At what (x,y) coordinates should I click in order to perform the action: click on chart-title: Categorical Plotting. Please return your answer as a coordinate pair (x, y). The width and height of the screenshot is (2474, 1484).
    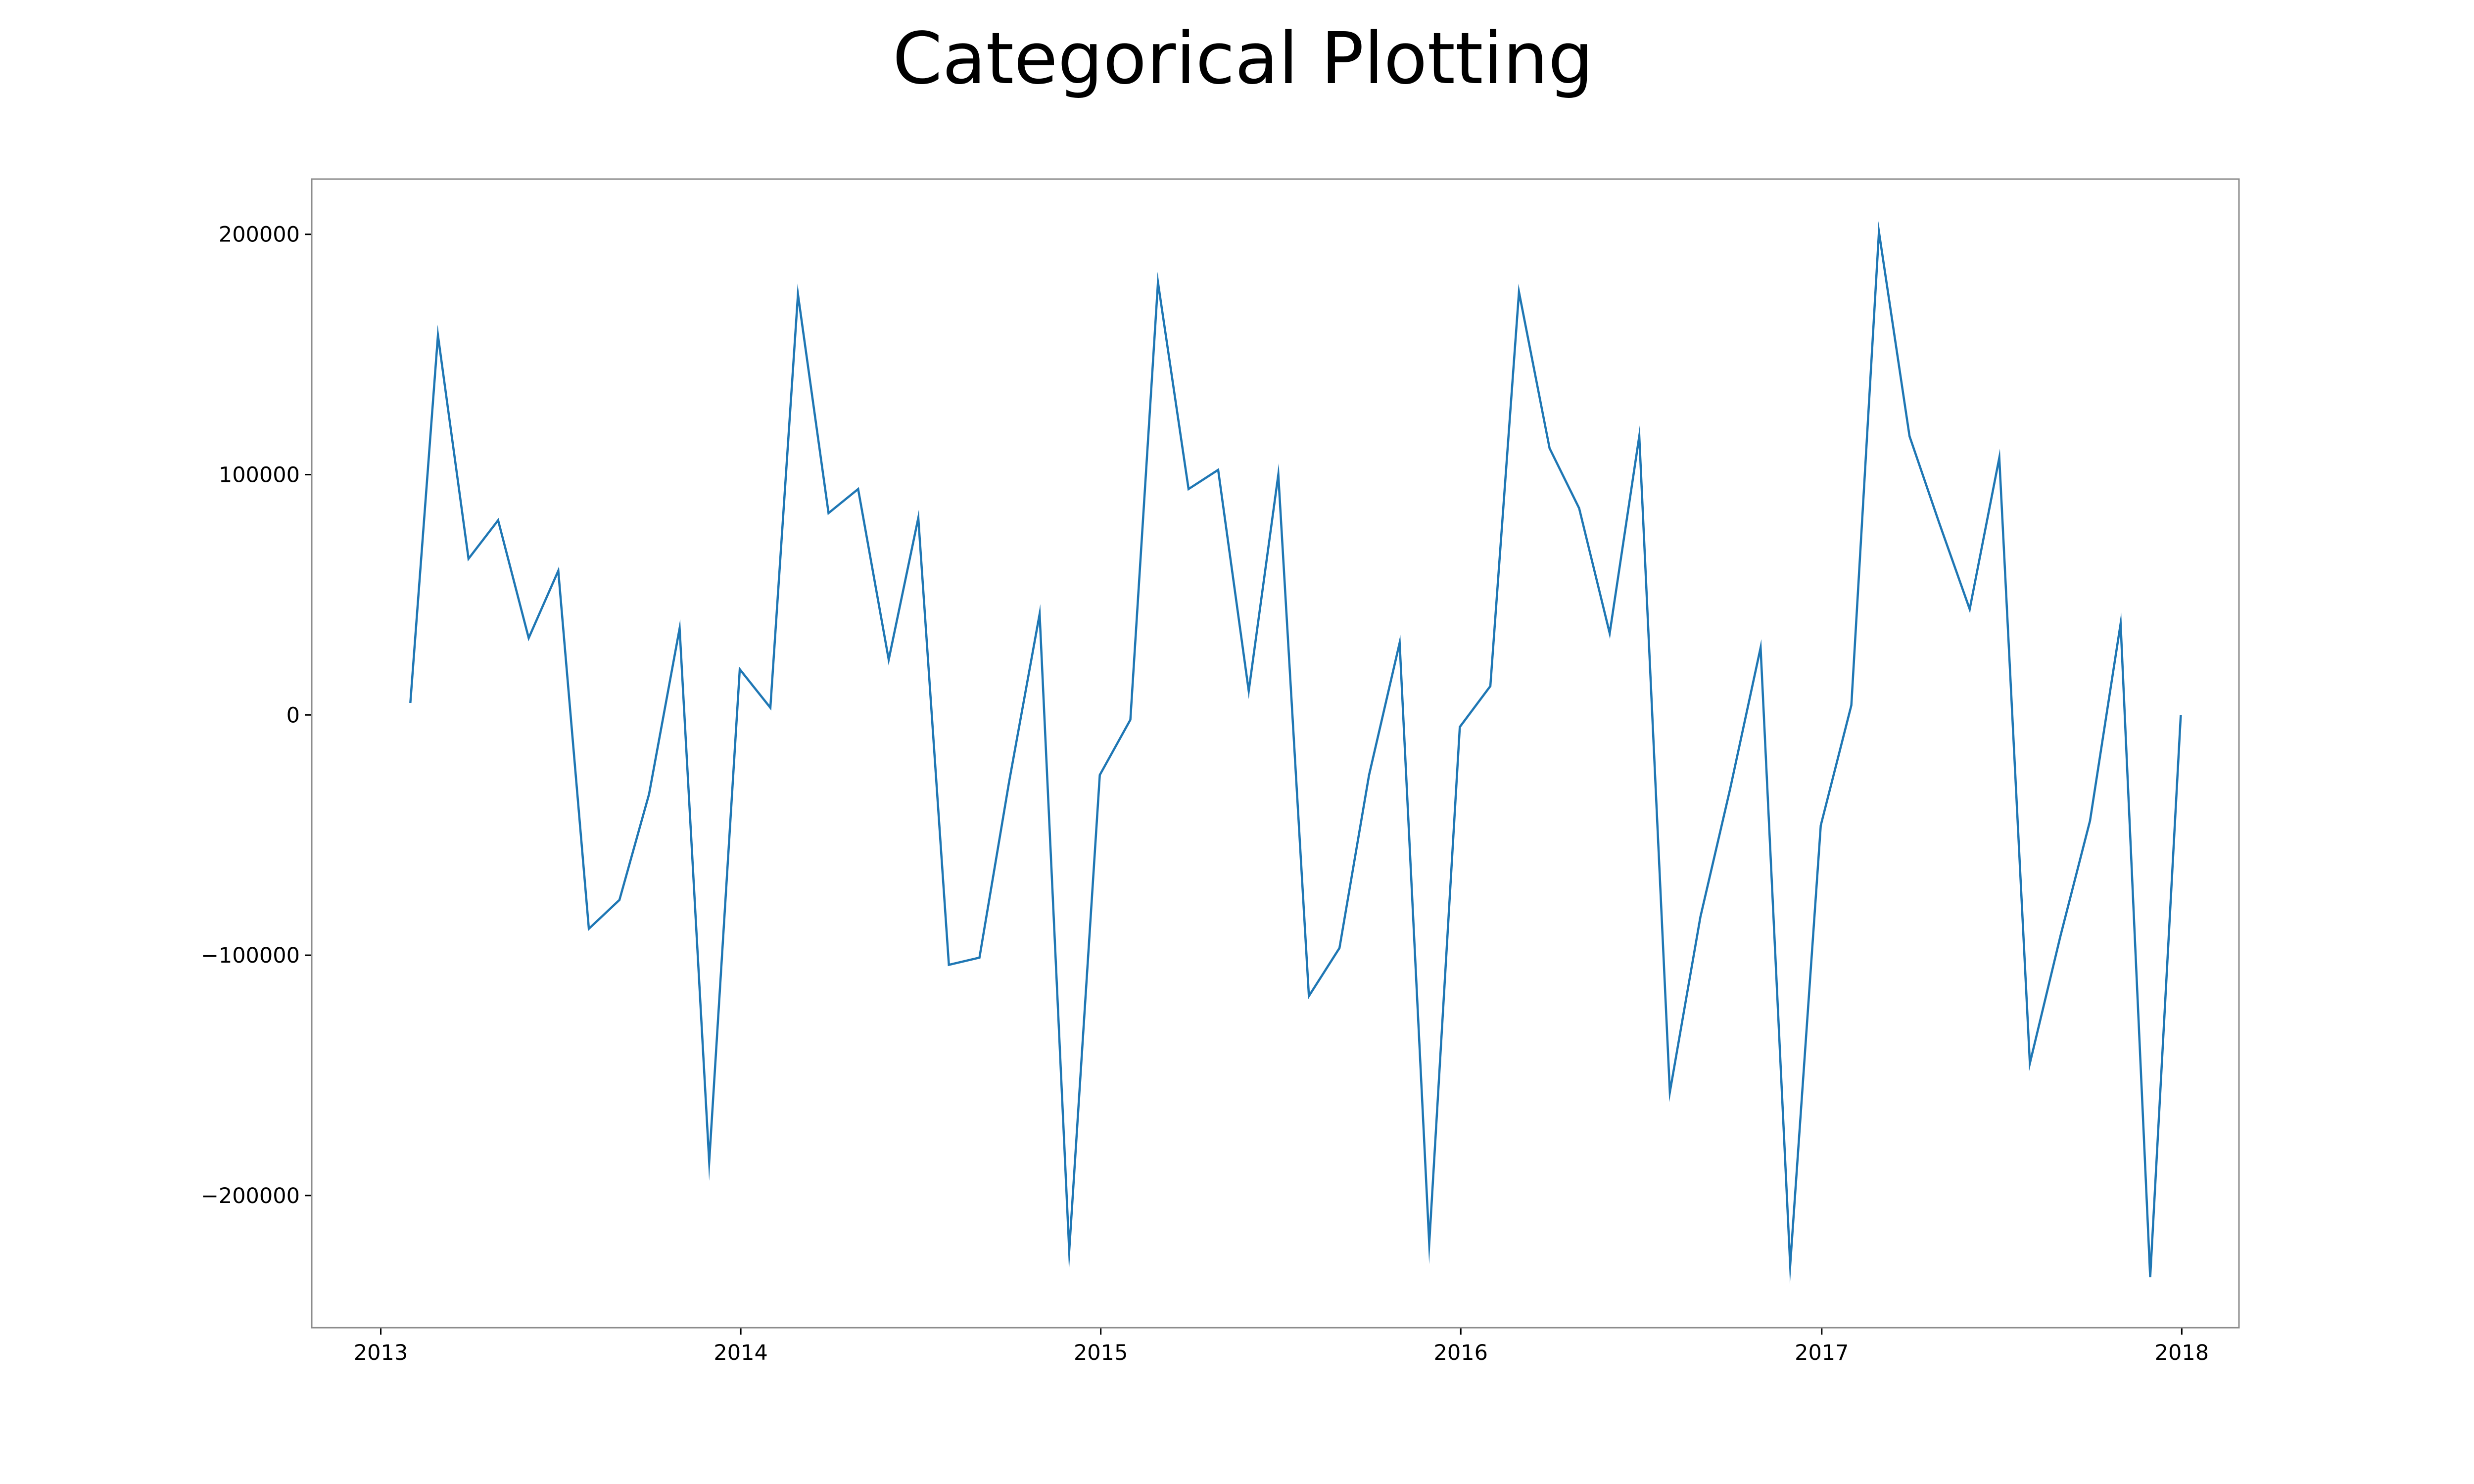
    Looking at the image, I should click on (1243, 58).